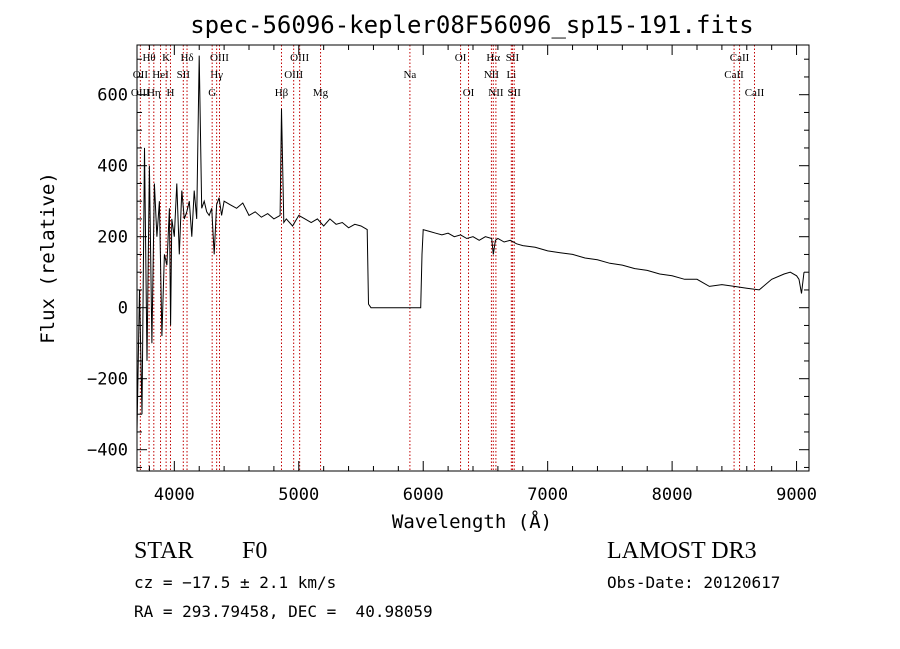 Image resolution: width=900 pixels, height=649 pixels. What do you see at coordinates (112, 167) in the screenshot?
I see `y-tick-label: 400` at bounding box center [112, 167].